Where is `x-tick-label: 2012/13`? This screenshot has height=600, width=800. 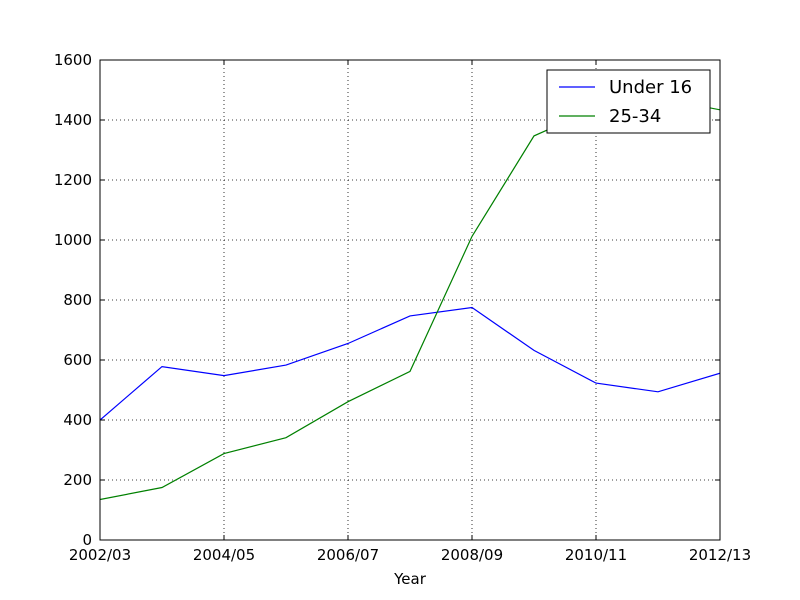
x-tick-label: 2012/13 is located at coordinates (720, 555).